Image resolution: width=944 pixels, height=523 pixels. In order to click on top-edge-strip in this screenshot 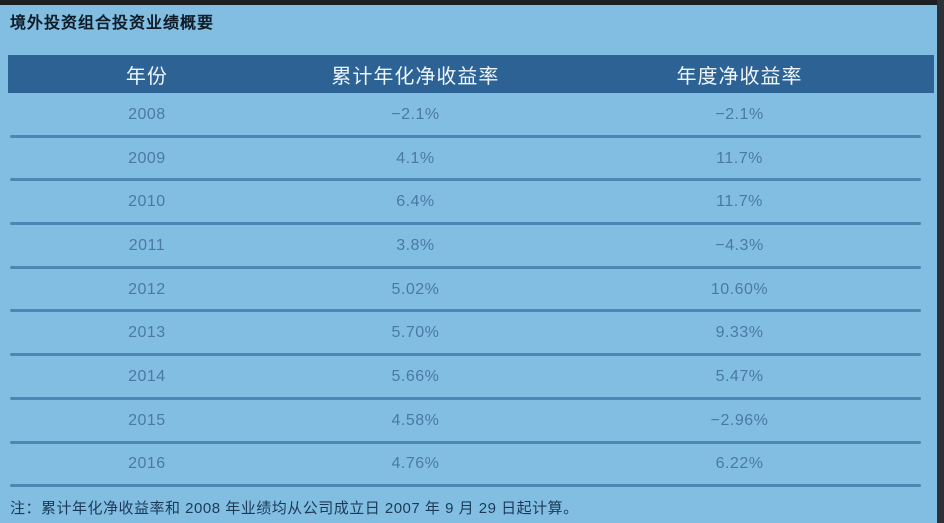, I will do `click(472, 2)`.